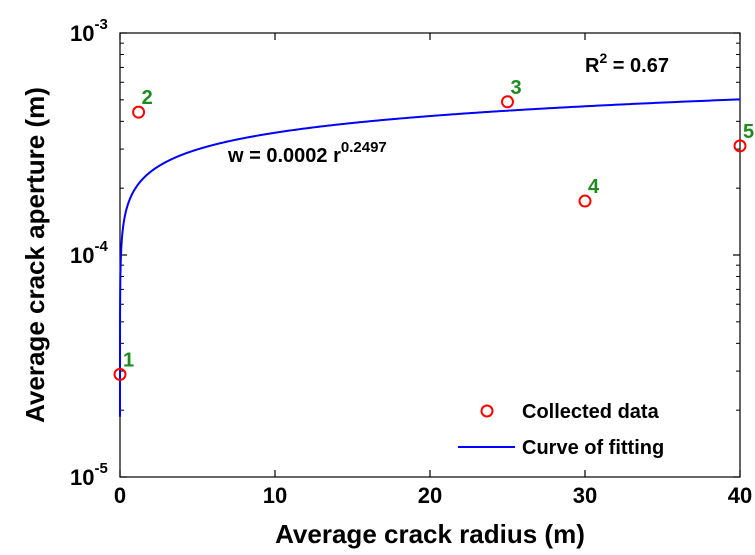 The image size is (755, 555). I want to click on y-tick-label: 10⁻⁴, so click(89, 253).